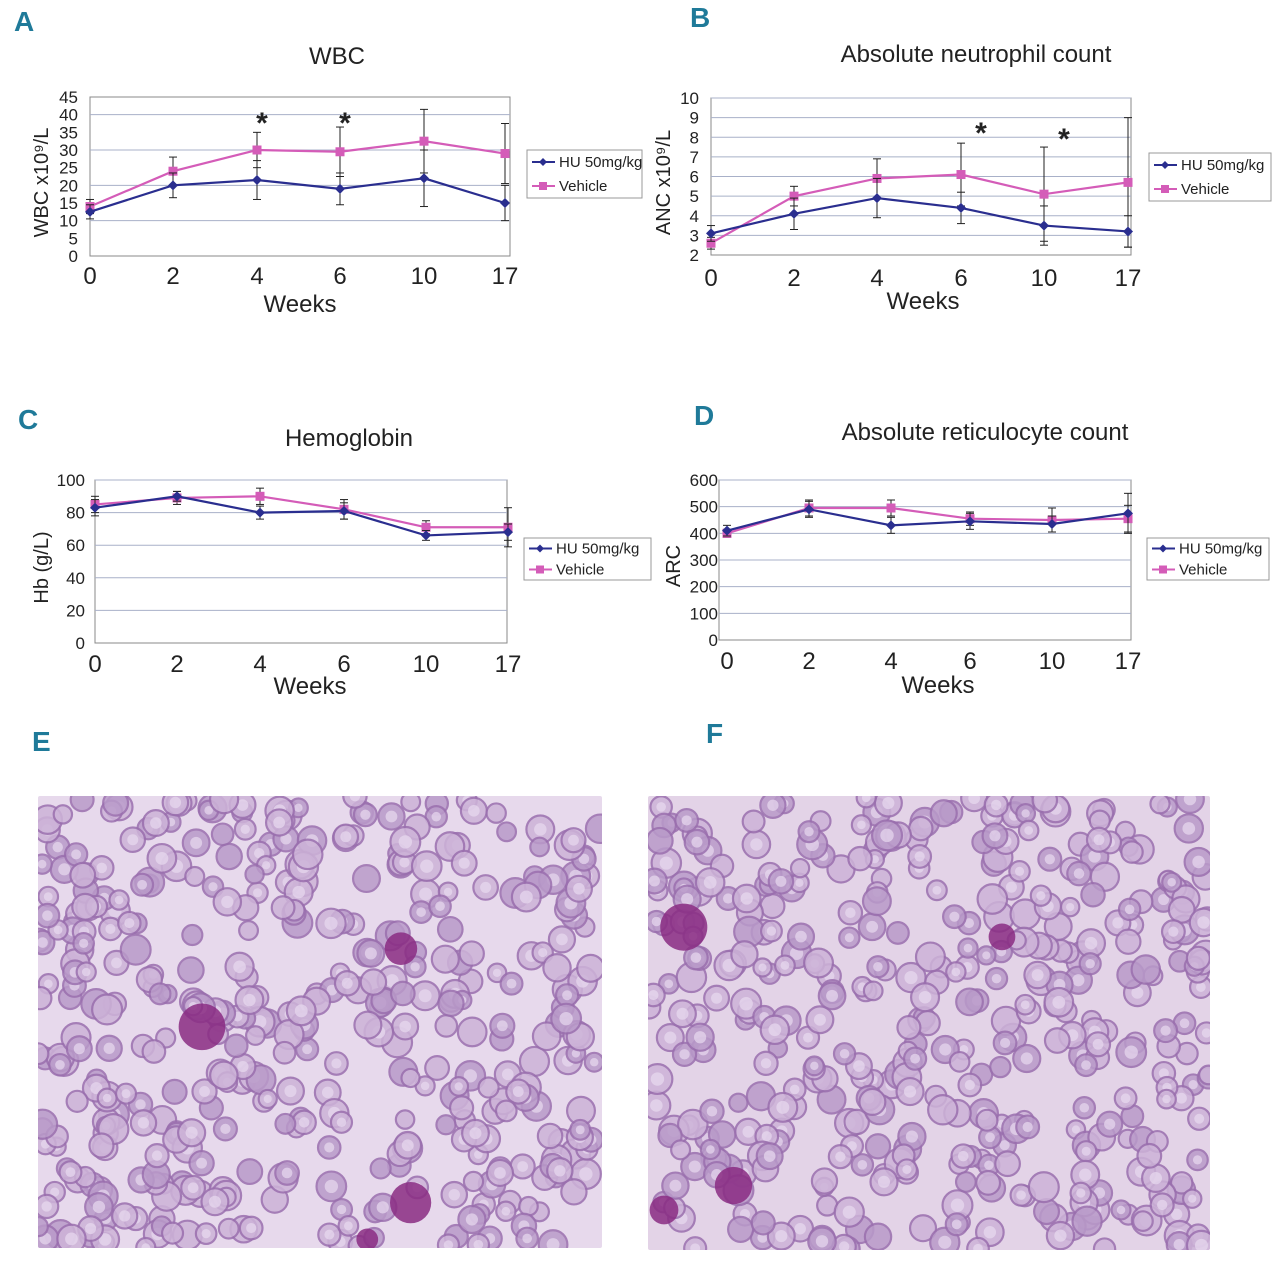 The height and width of the screenshot is (1265, 1280). What do you see at coordinates (700, 17) in the screenshot?
I see `panel-label-b: B` at bounding box center [700, 17].